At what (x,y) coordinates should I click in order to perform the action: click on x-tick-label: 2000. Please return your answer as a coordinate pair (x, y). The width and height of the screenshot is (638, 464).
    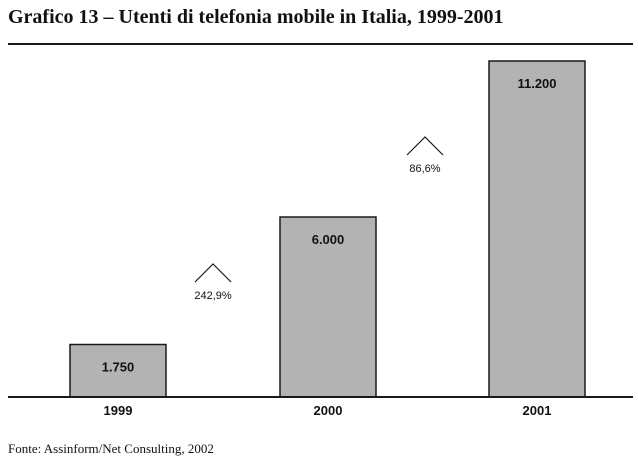
    Looking at the image, I should click on (328, 410).